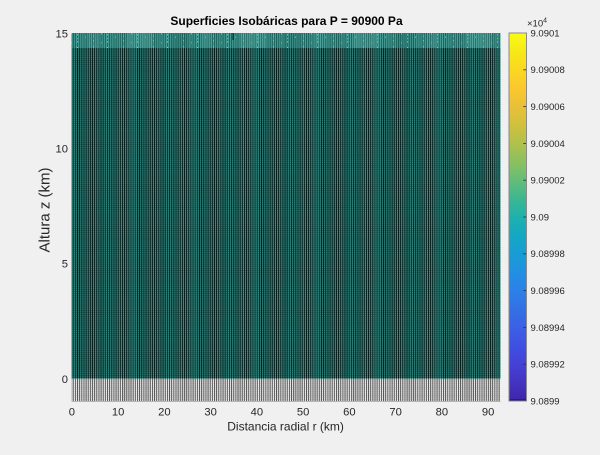  I want to click on svg-text: 5, so click(65, 265).